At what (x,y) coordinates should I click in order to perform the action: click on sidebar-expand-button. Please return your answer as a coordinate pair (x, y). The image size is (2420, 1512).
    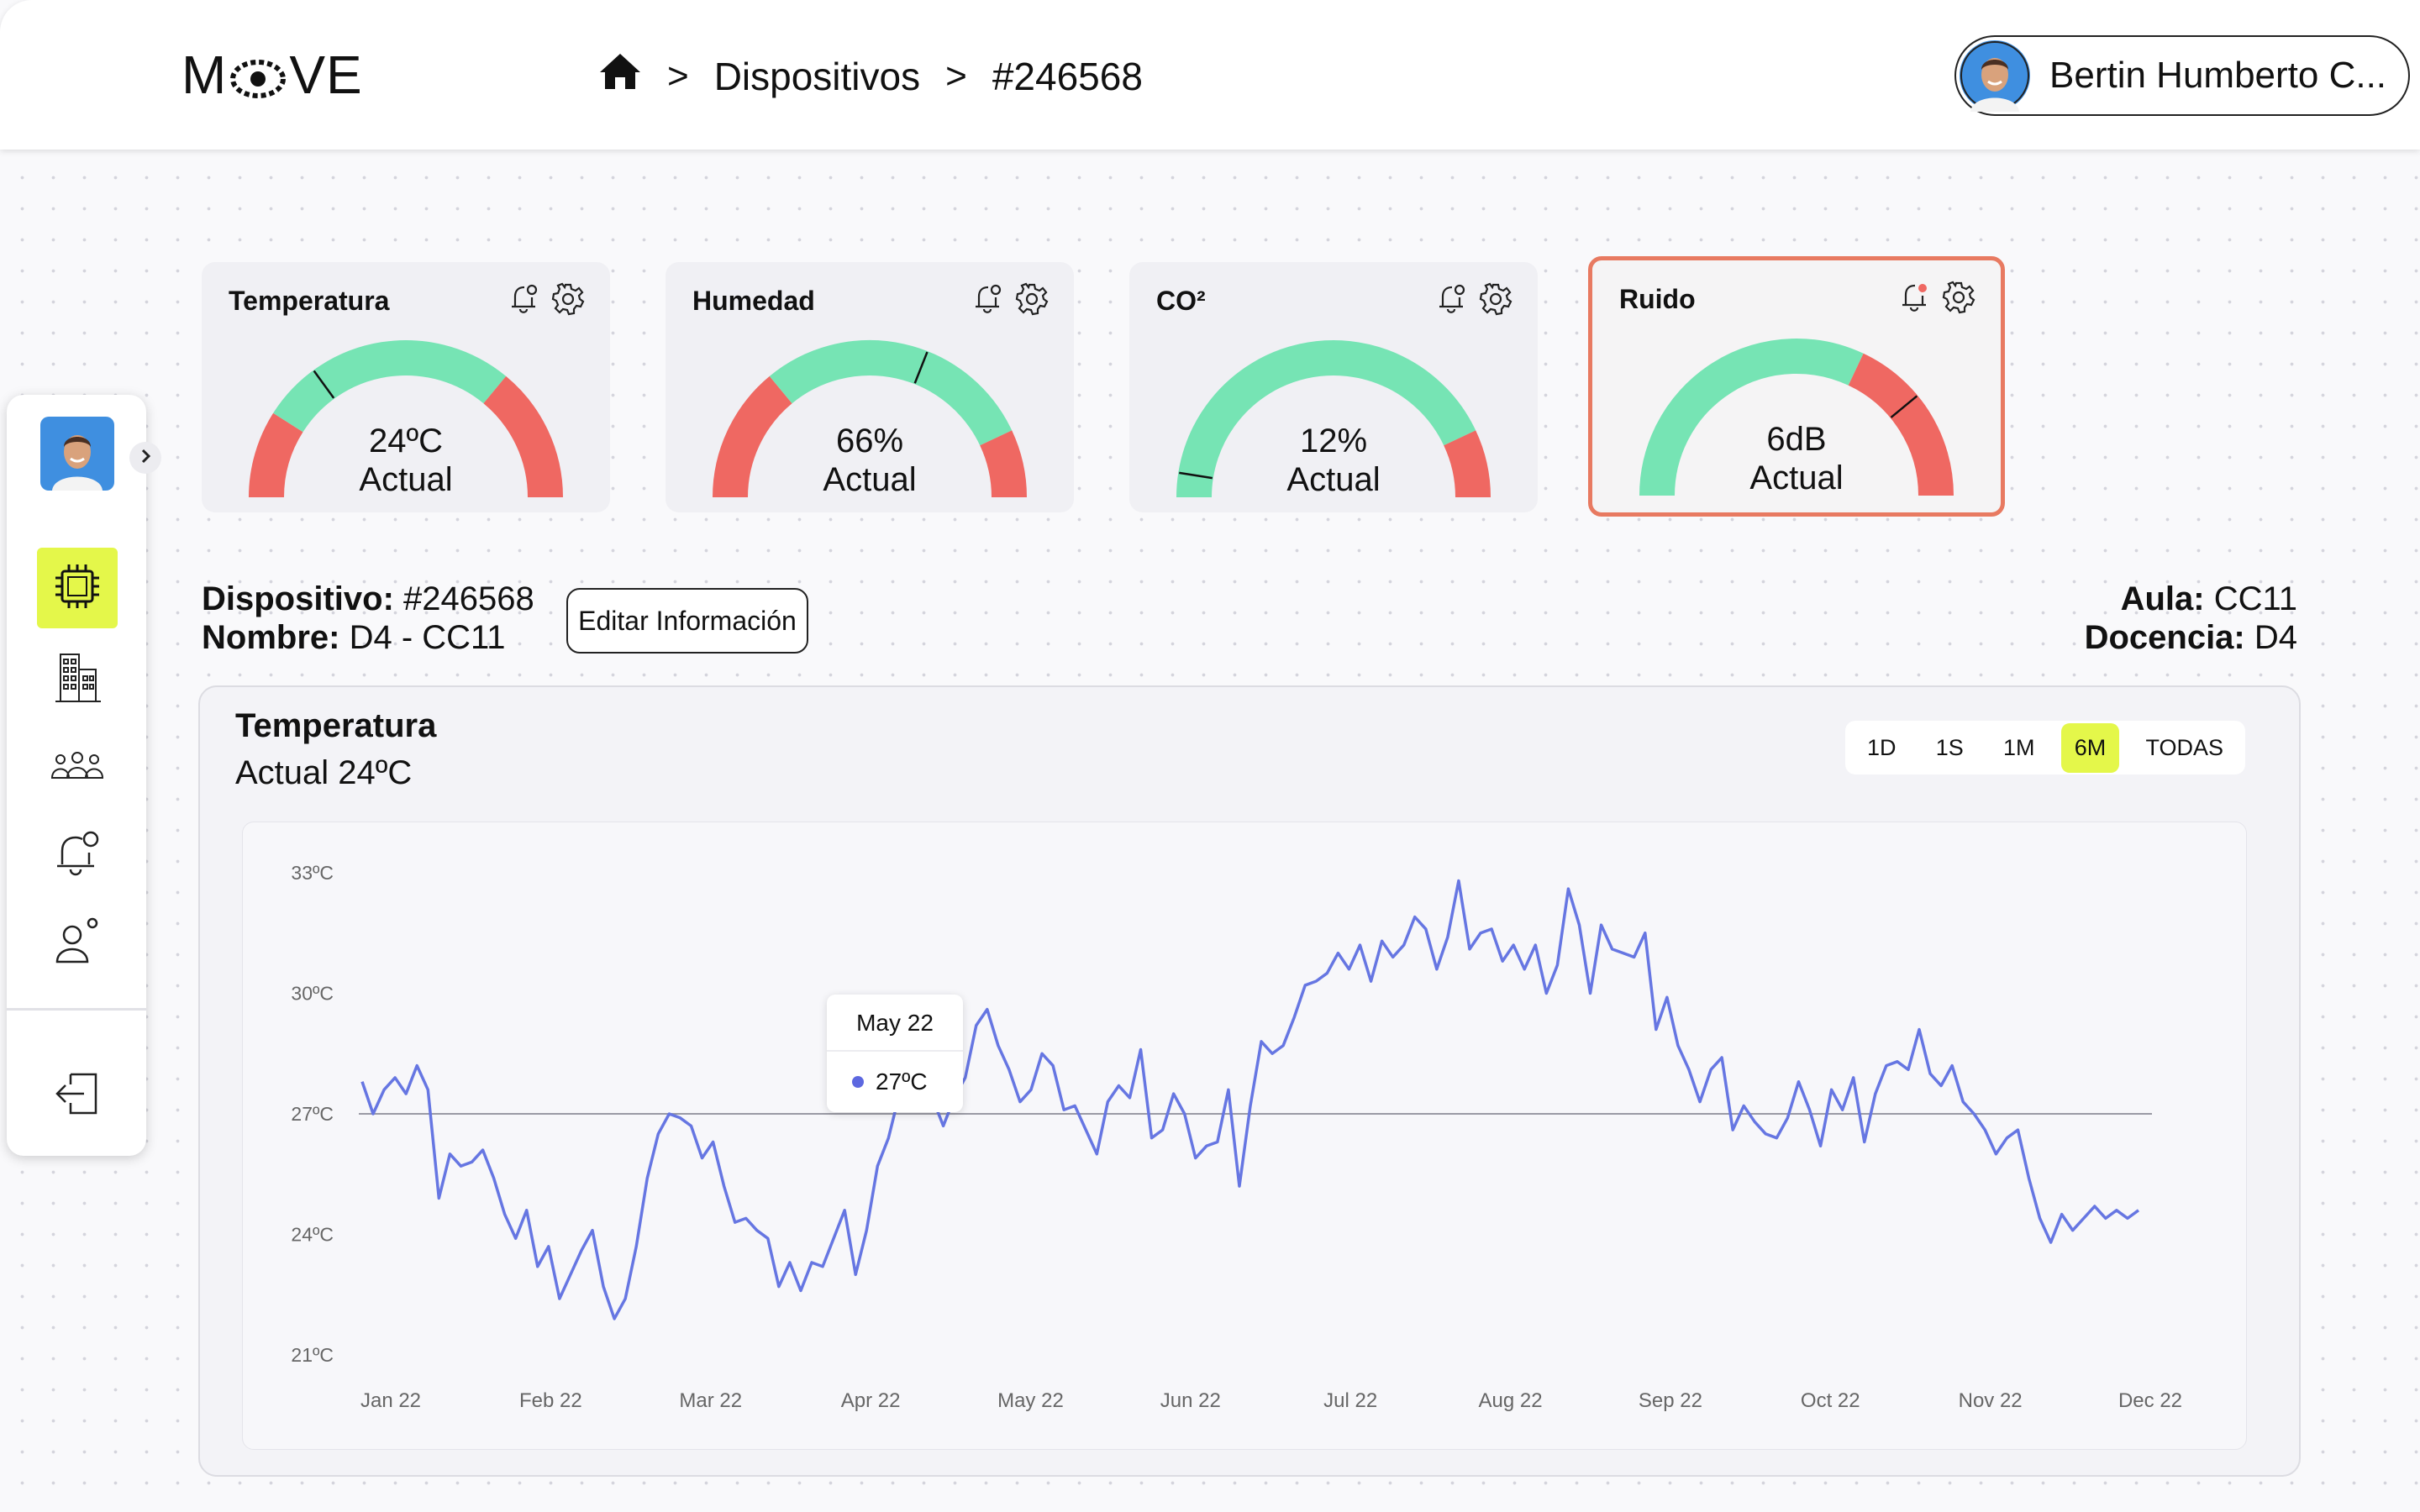
    Looking at the image, I should click on (145, 458).